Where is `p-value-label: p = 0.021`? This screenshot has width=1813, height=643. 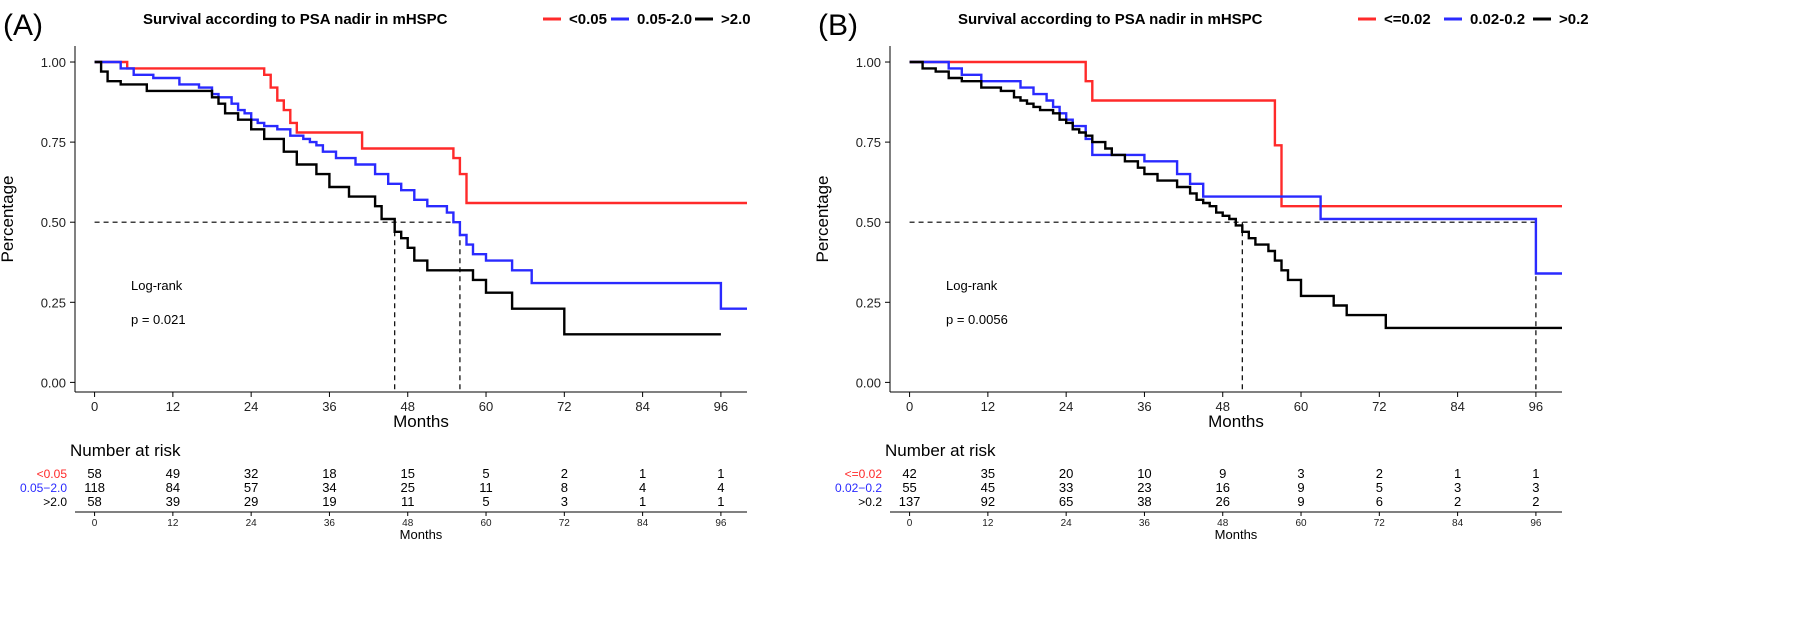
p-value-label: p = 0.021 is located at coordinates (158, 319).